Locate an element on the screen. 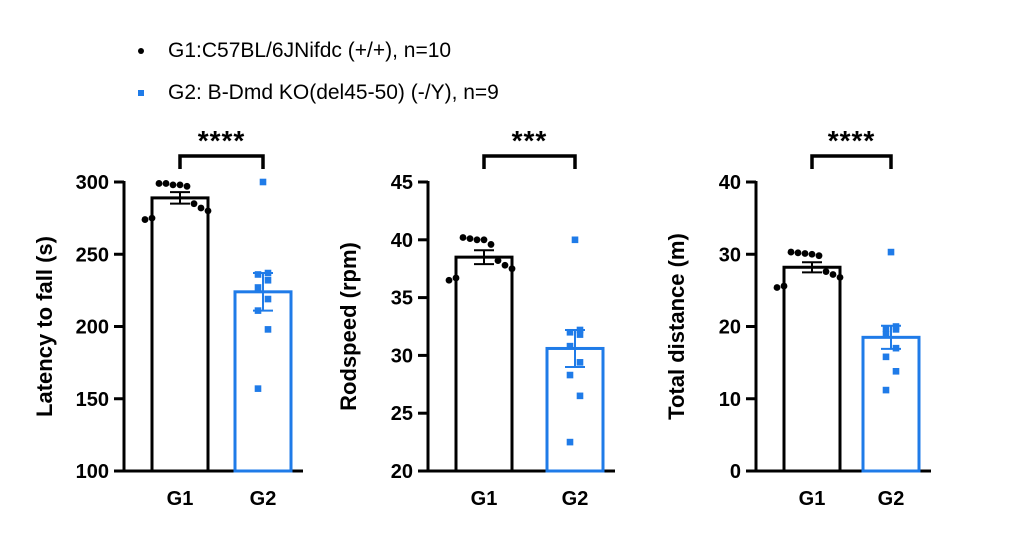  legend-item-g1: G1:C57BL/6JNifdc (+/+), n=10 is located at coordinates (314, 51).